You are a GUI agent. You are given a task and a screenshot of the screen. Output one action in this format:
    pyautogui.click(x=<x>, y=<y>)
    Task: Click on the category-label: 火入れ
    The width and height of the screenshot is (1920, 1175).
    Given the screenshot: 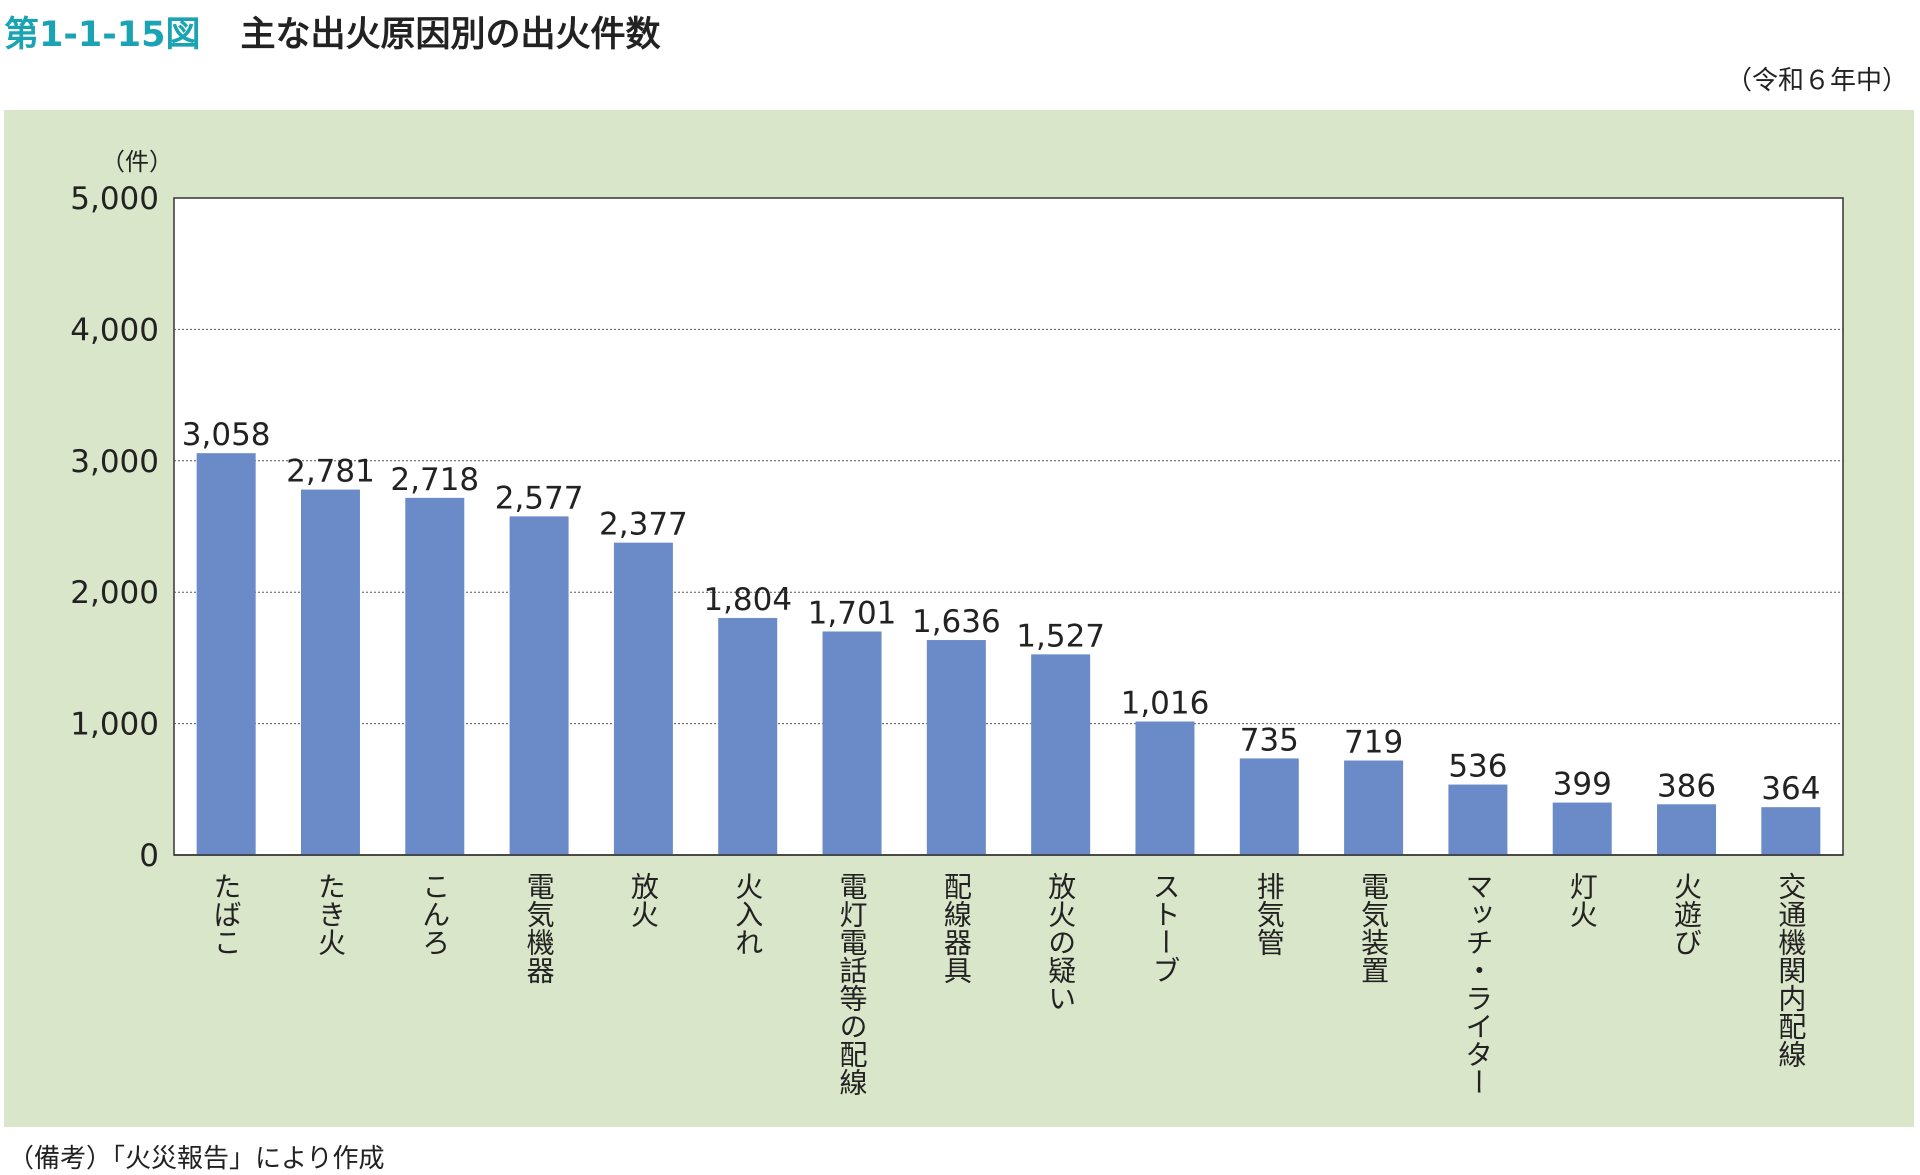 What is the action you would take?
    pyautogui.click(x=747, y=914)
    